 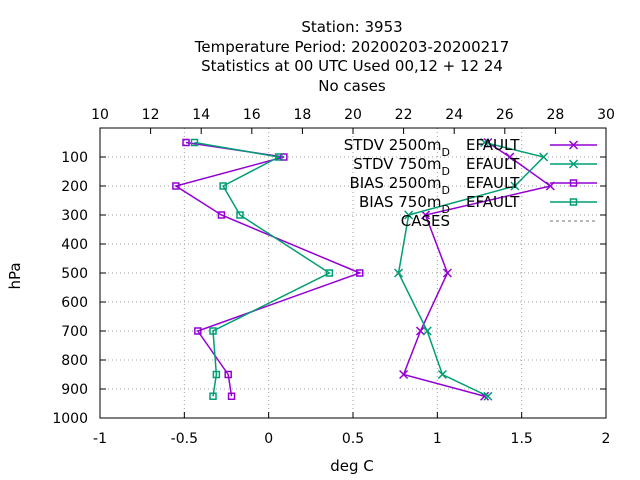 I want to click on x2-tick-label: 16, so click(x=252, y=115).